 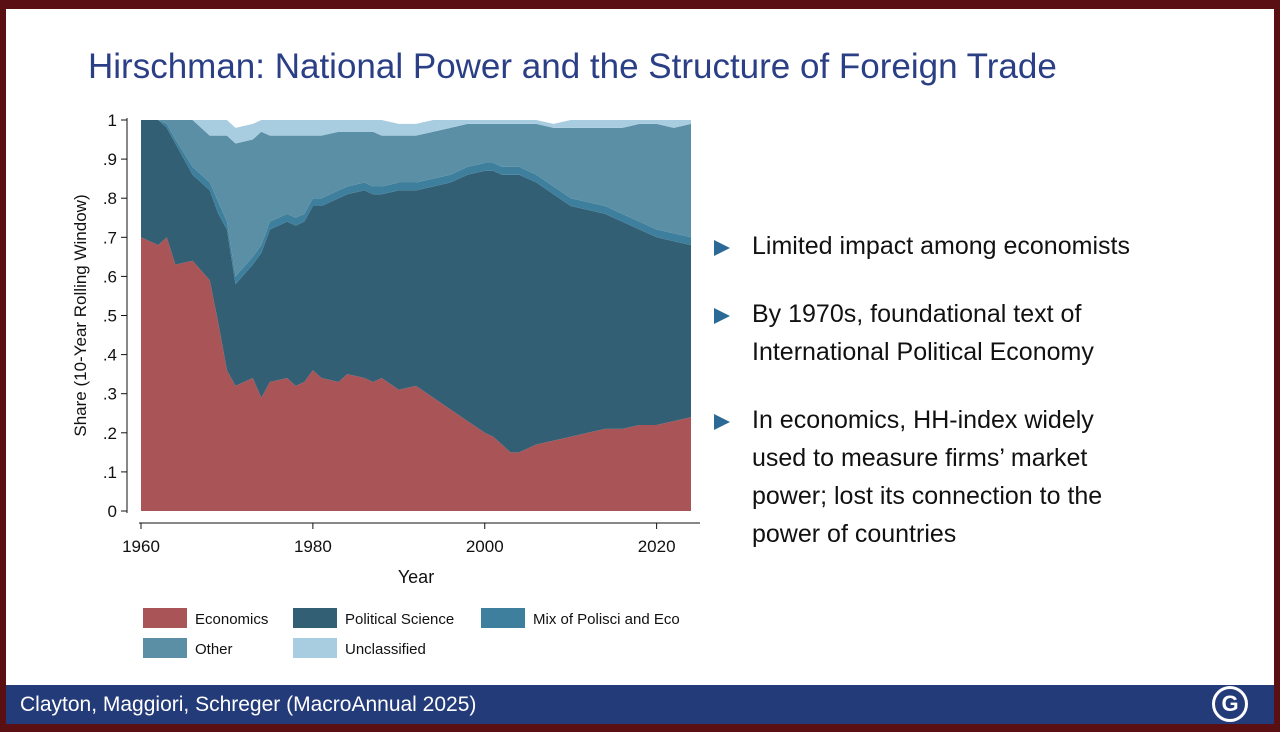 I want to click on y-axis-title: Share (10-Year Rolling Window), so click(x=80, y=315).